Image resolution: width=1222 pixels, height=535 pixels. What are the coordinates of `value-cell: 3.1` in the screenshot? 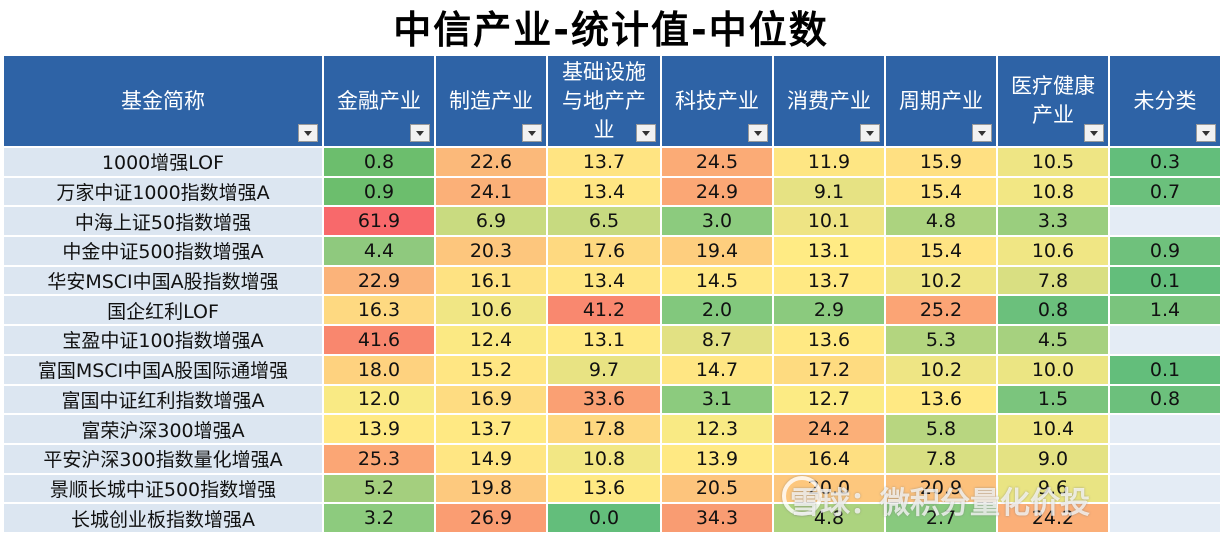 It's located at (717, 399).